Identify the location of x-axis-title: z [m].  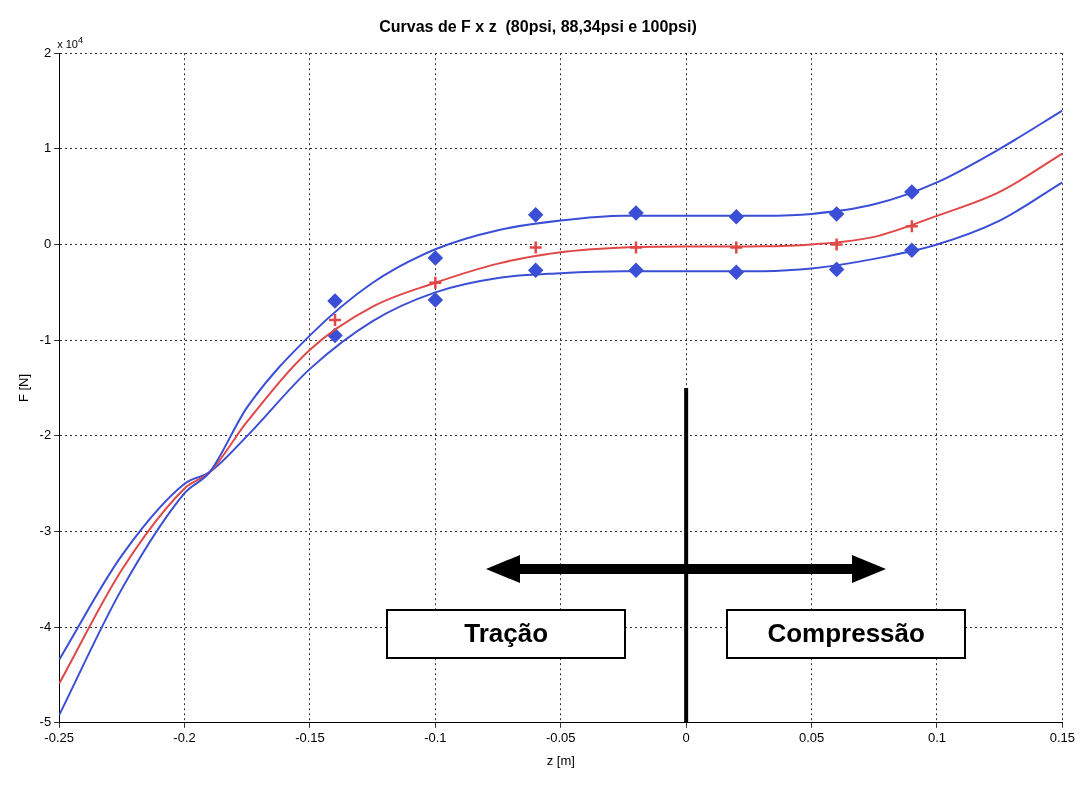
(560, 760).